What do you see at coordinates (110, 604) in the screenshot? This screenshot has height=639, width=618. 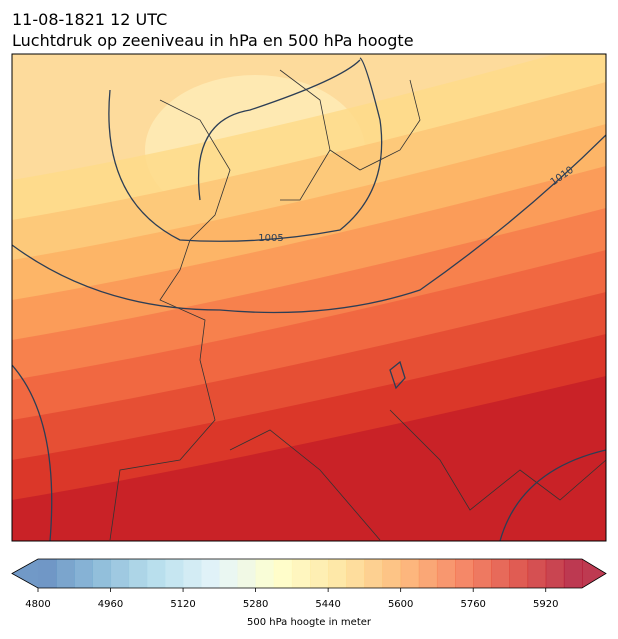 I see `colorbar-tick-label: 4960` at bounding box center [110, 604].